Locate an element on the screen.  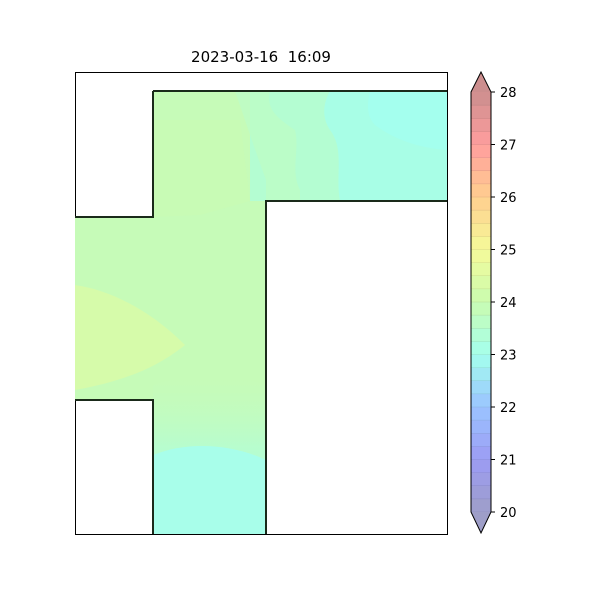
colorbar-tick-label: 23 is located at coordinates (508, 356).